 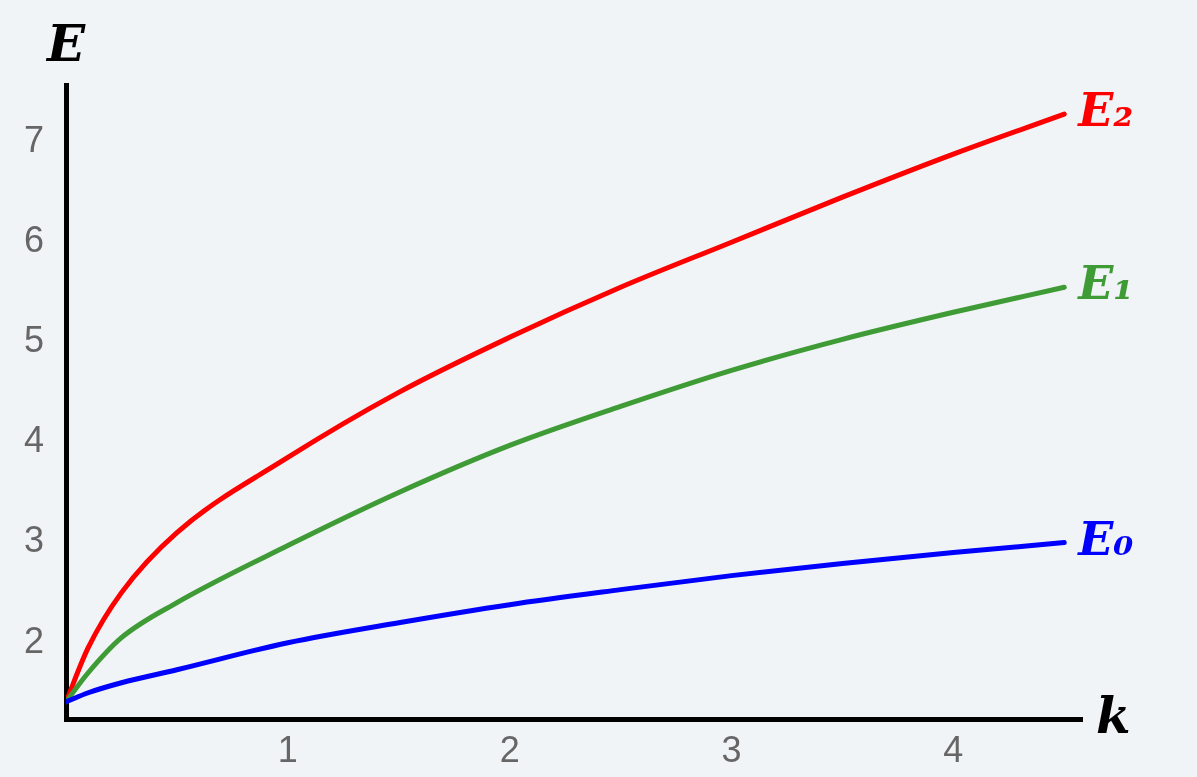 What do you see at coordinates (34, 139) in the screenshot?
I see `y-tick-label: 7` at bounding box center [34, 139].